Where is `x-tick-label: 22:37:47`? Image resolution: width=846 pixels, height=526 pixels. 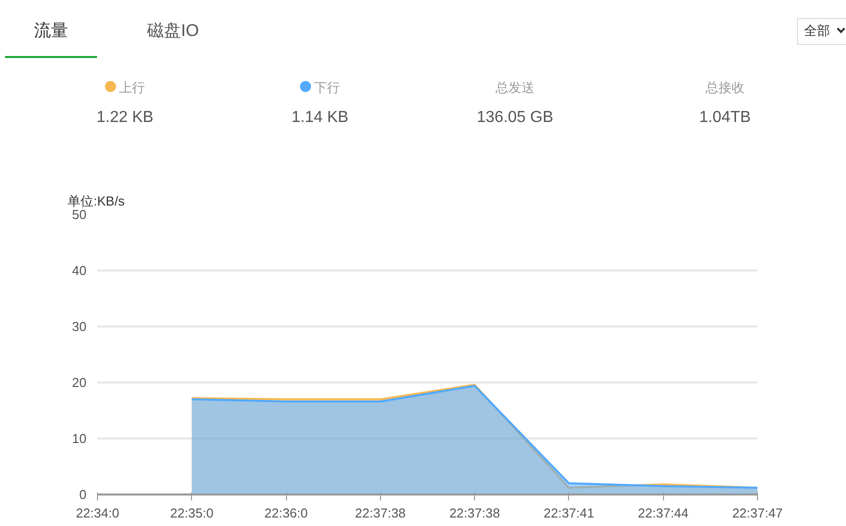
x-tick-label: 22:37:47 is located at coordinates (757, 513).